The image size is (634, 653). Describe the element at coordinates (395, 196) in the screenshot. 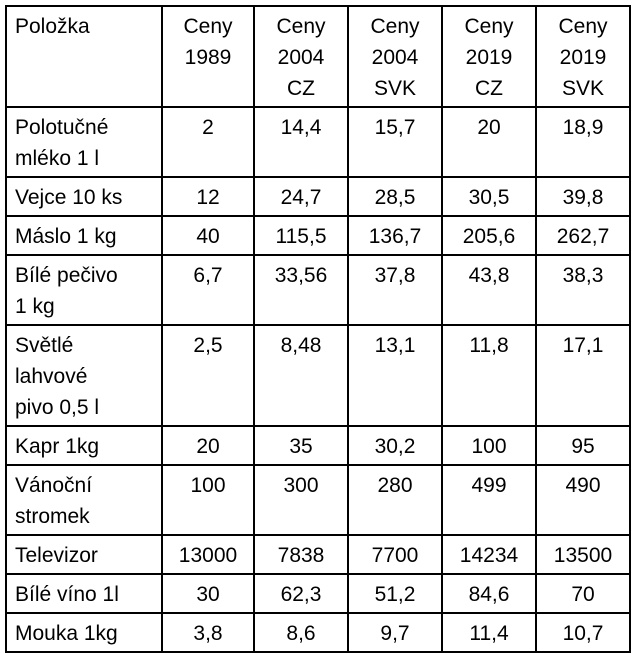

I see `value-cell: 28,5` at that location.